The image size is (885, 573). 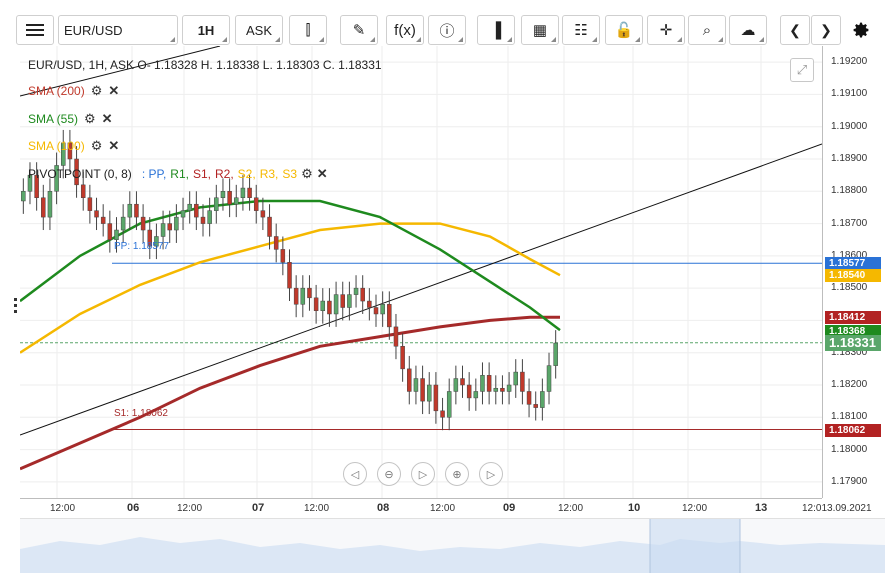 I want to click on expand-button: ⤢, so click(x=802, y=70).